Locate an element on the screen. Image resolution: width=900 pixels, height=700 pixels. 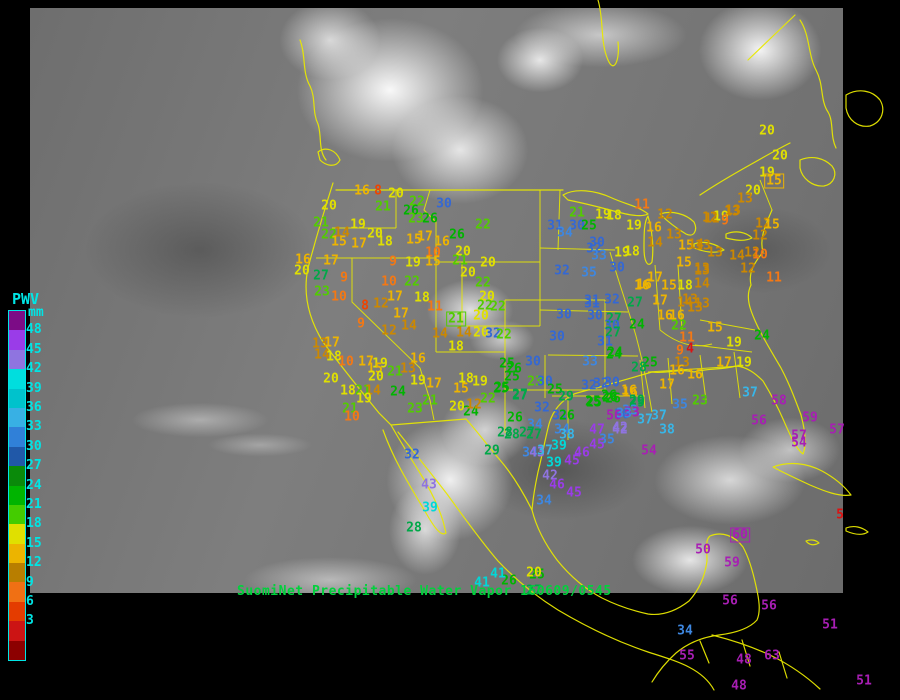
station-value: 4 is located at coordinates (690, 349).